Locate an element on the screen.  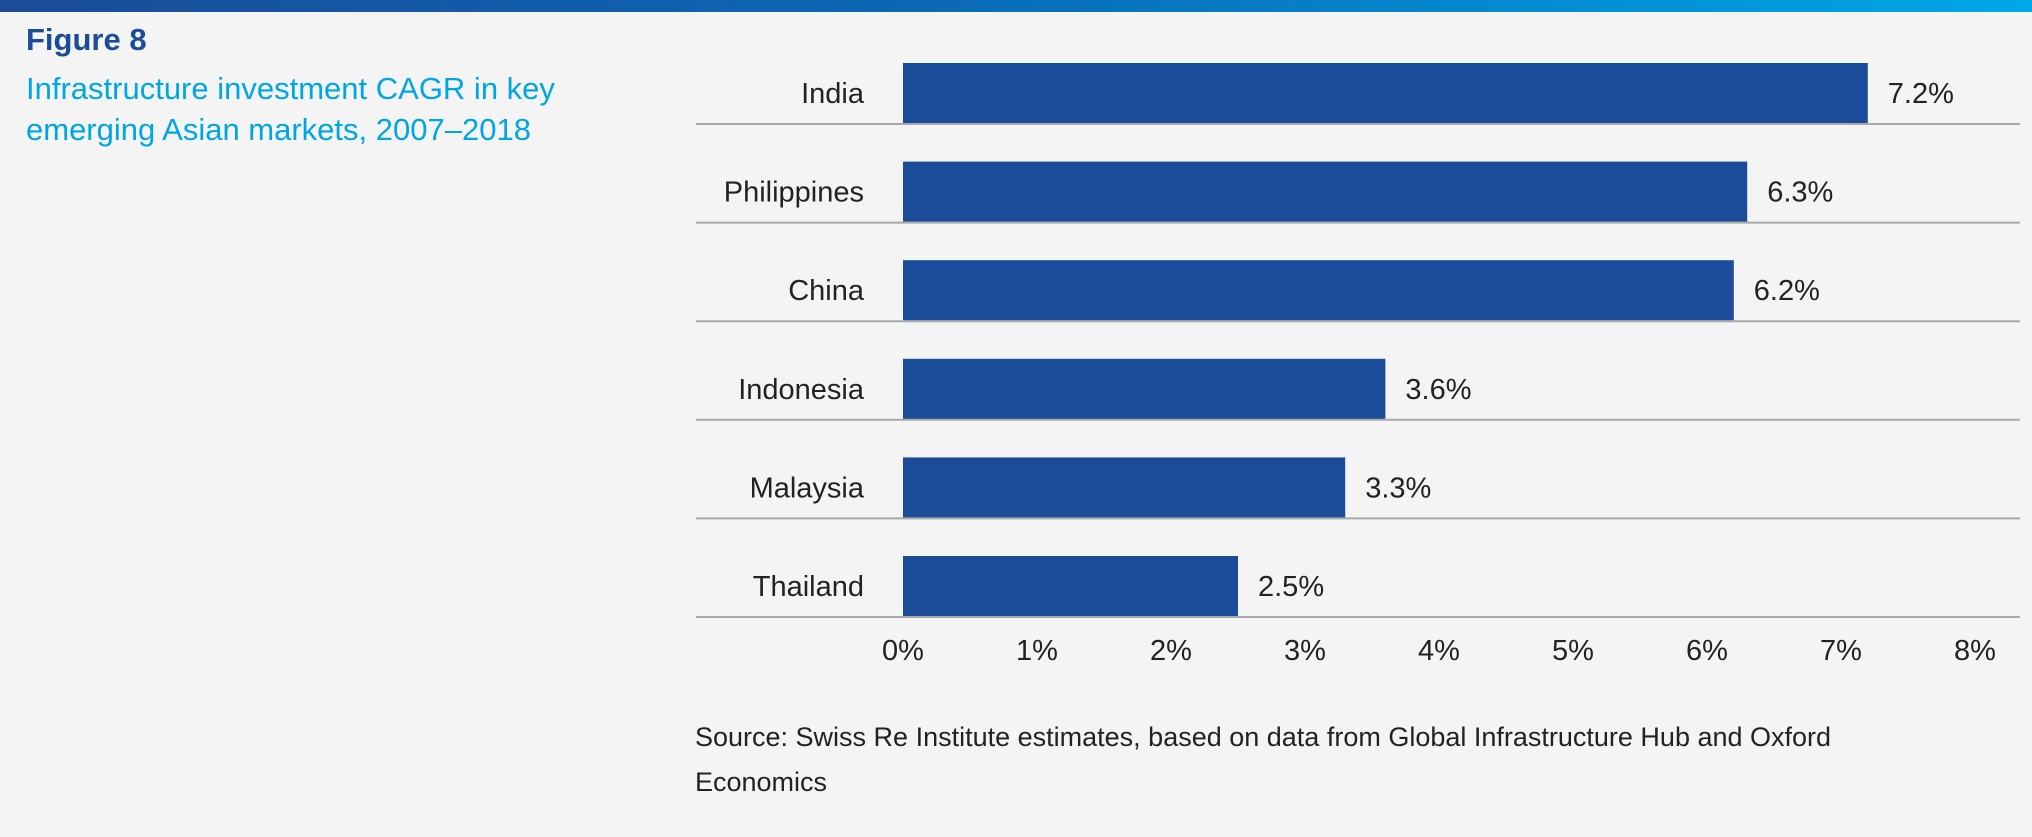
x-tick-label: 6% is located at coordinates (1707, 651).